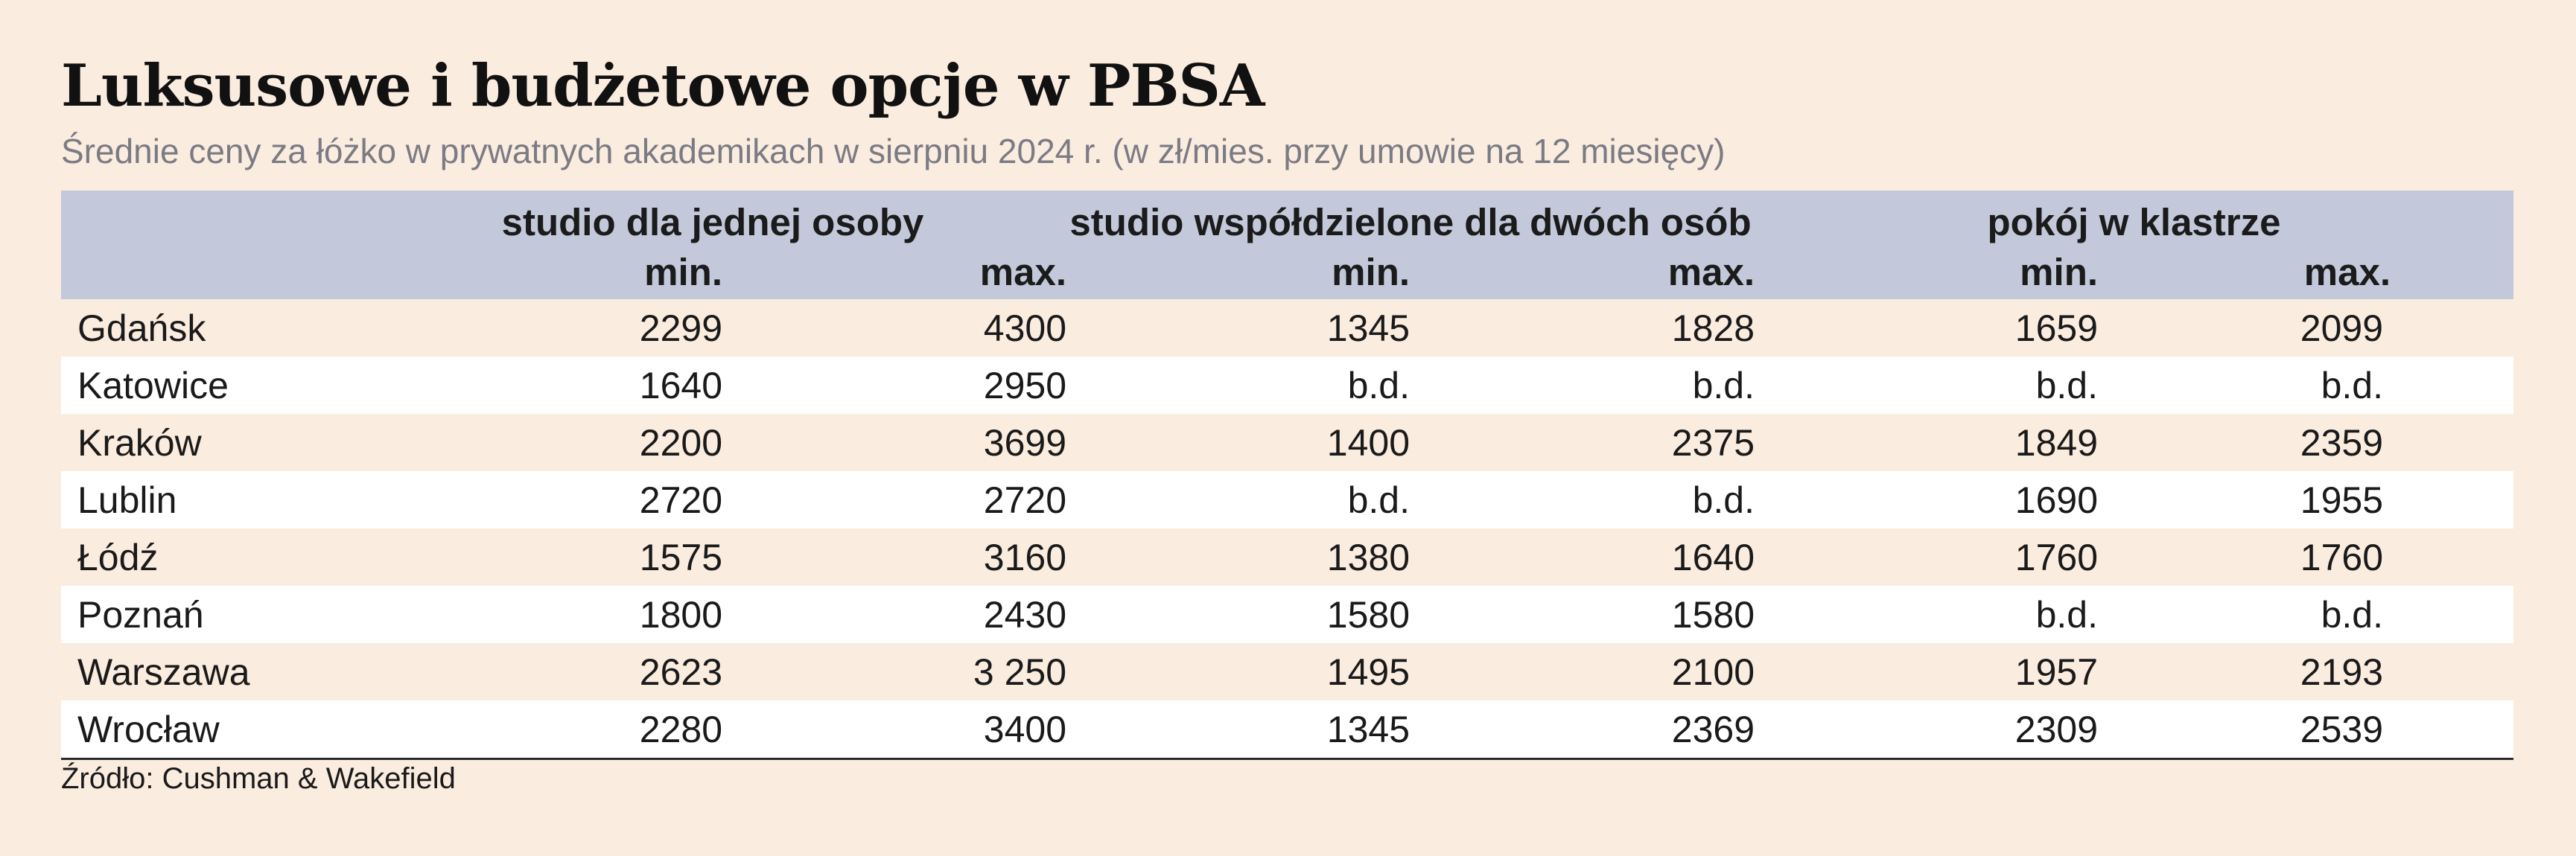 This screenshot has width=2576, height=856. What do you see at coordinates (894, 730) in the screenshot?
I see `row-value: 3400` at bounding box center [894, 730].